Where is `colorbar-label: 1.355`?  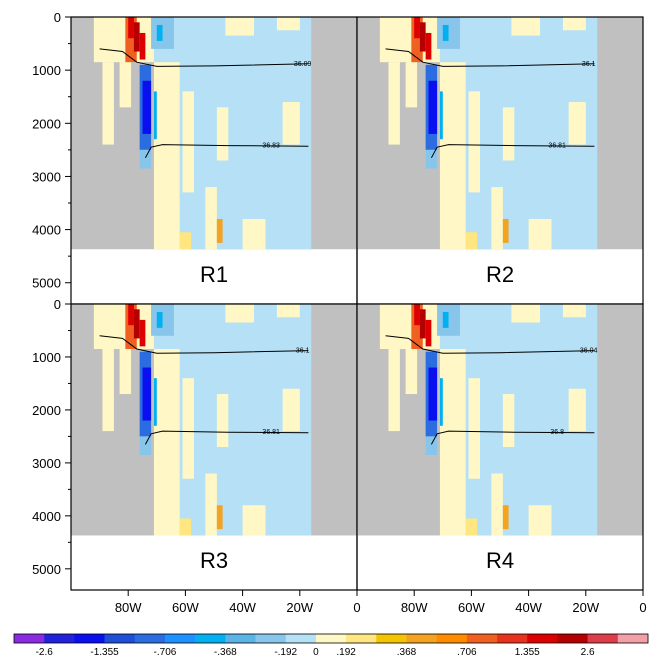
colorbar-label: 1.355 is located at coordinates (527, 652).